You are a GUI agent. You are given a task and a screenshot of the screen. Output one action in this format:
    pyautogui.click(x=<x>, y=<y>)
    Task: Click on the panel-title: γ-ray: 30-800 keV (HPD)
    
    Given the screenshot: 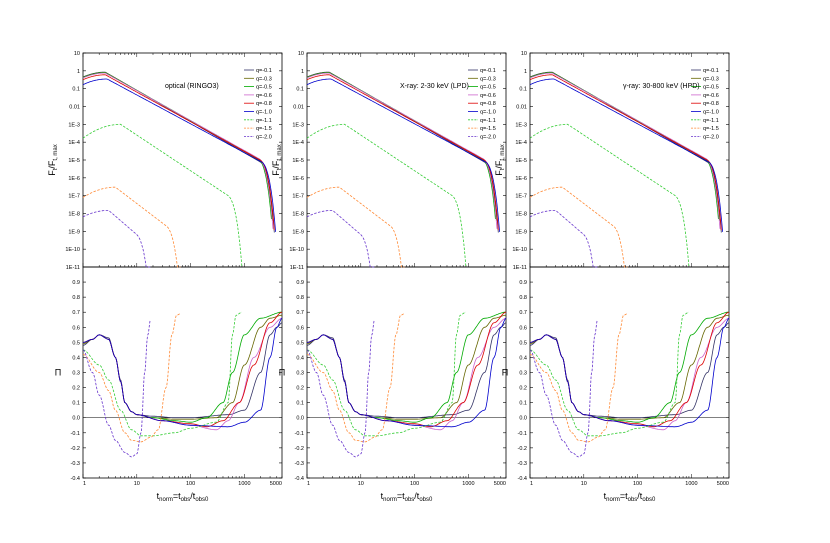 What is the action you would take?
    pyautogui.click(x=661, y=86)
    